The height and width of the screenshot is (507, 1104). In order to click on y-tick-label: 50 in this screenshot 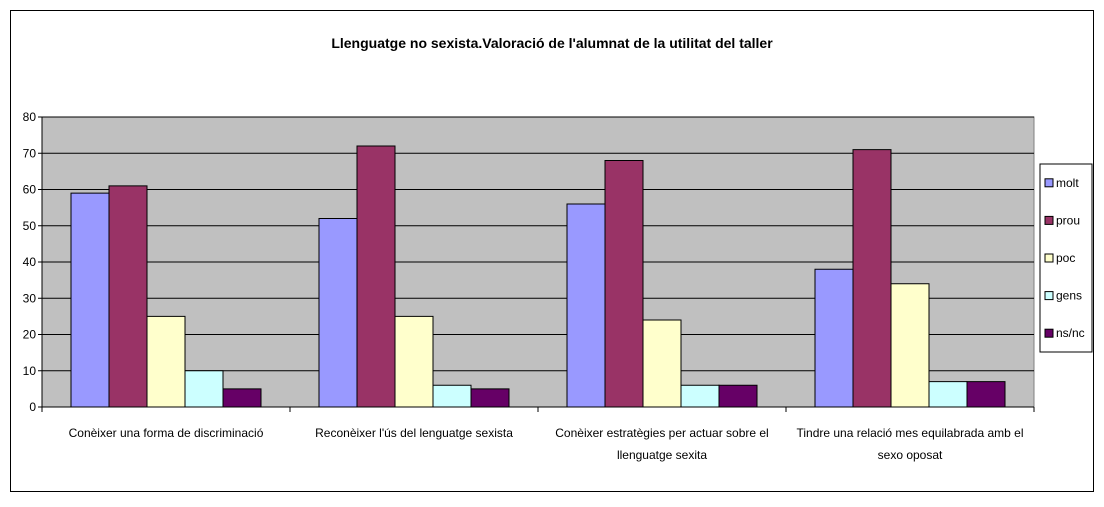, I will do `click(30, 226)`.